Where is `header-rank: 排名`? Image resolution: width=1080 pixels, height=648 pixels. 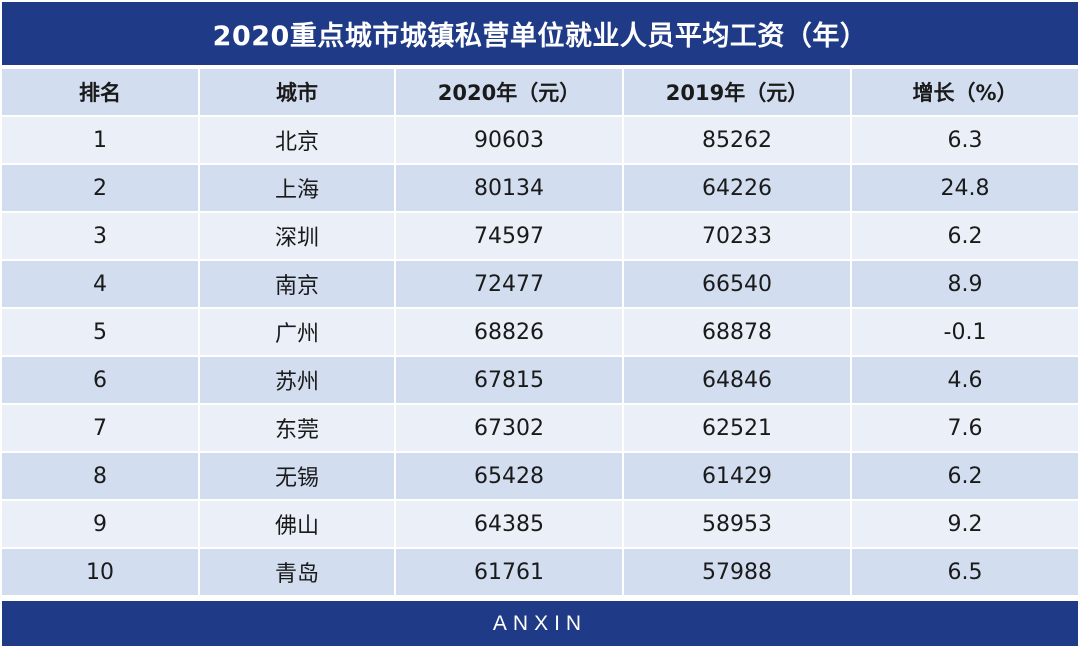
header-rank: 排名 is located at coordinates (101, 93).